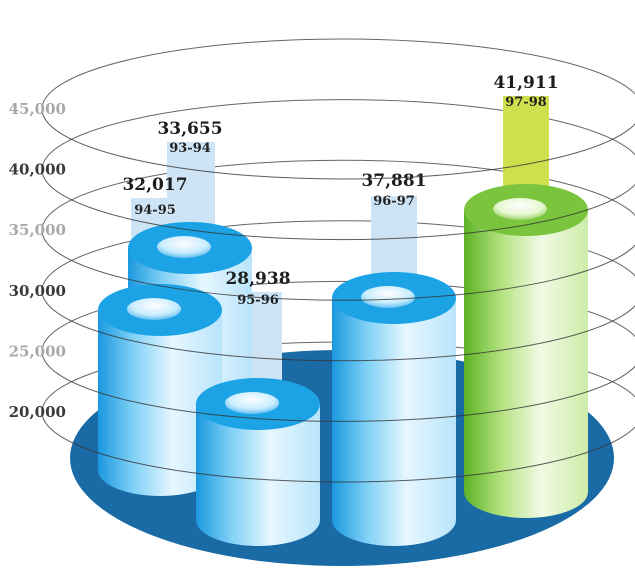 Image resolution: width=635 pixels, height=576 pixels. Describe the element at coordinates (37, 291) in the screenshot. I see `y-tick-label: 30,000` at that location.